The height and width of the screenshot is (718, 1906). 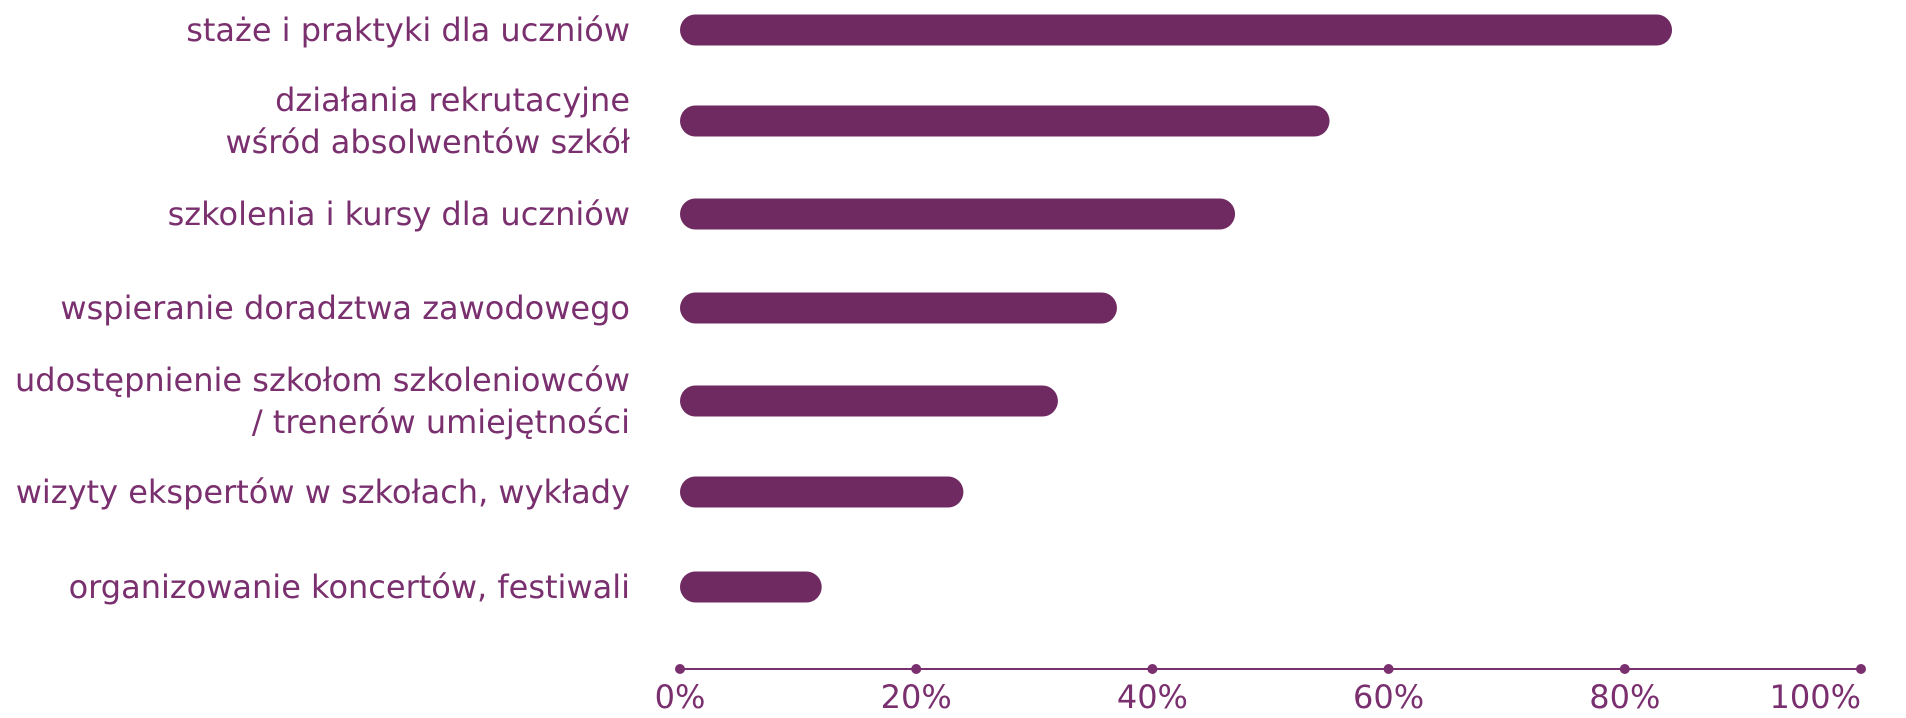 I want to click on x-tick-label: 80%, so click(x=1624, y=697).